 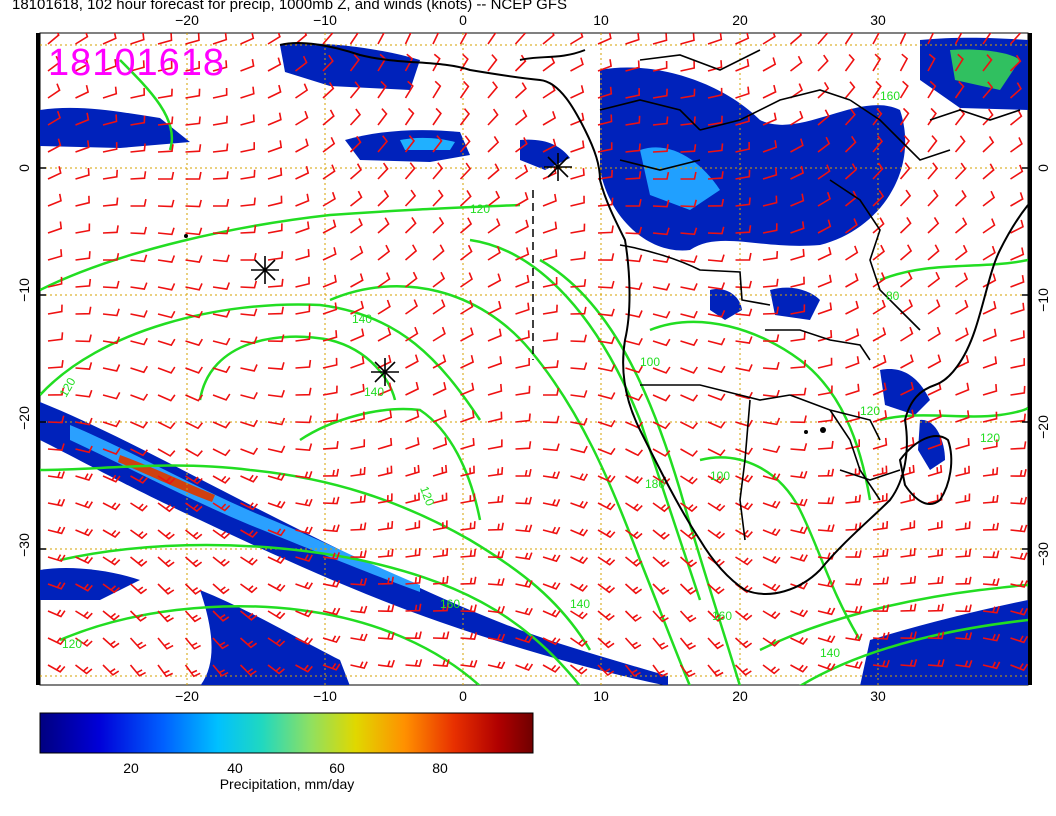 What do you see at coordinates (878, 20) in the screenshot?
I see `top-tick: 30` at bounding box center [878, 20].